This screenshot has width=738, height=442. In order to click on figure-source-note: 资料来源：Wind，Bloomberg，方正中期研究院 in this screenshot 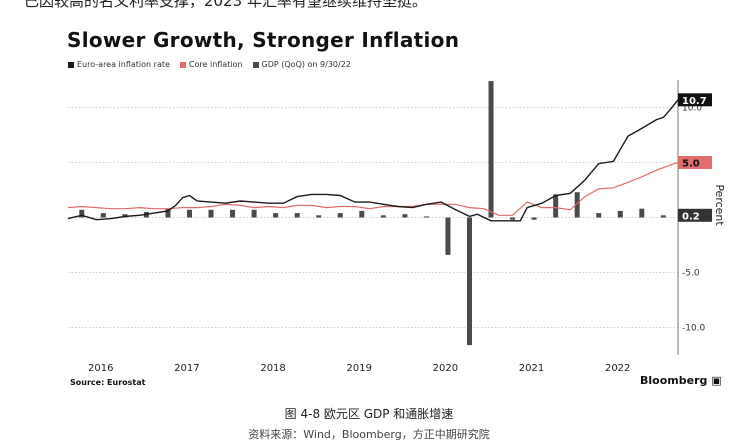, I will do `click(369, 434)`.